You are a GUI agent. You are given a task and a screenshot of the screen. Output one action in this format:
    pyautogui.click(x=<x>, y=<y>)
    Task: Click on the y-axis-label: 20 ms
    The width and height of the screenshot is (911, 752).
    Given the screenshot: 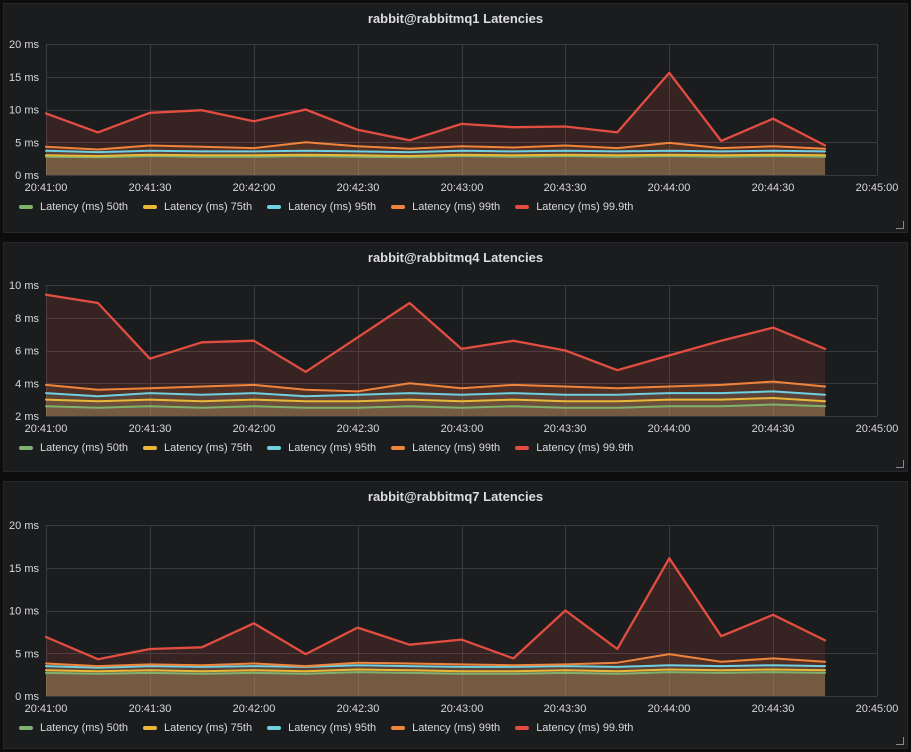 What is the action you would take?
    pyautogui.click(x=24, y=45)
    